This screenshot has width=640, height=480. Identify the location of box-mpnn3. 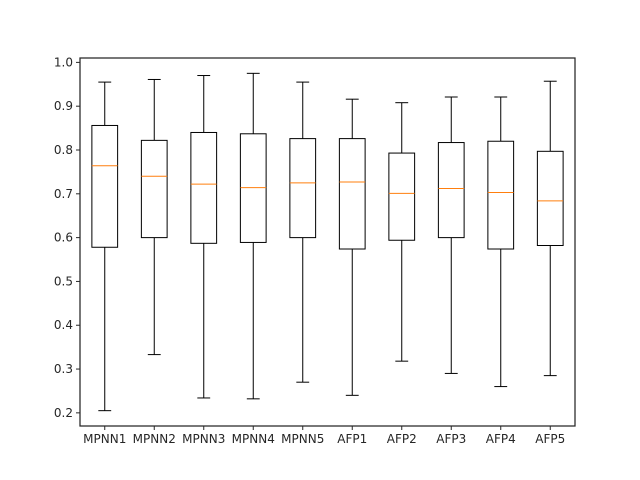
(204, 237).